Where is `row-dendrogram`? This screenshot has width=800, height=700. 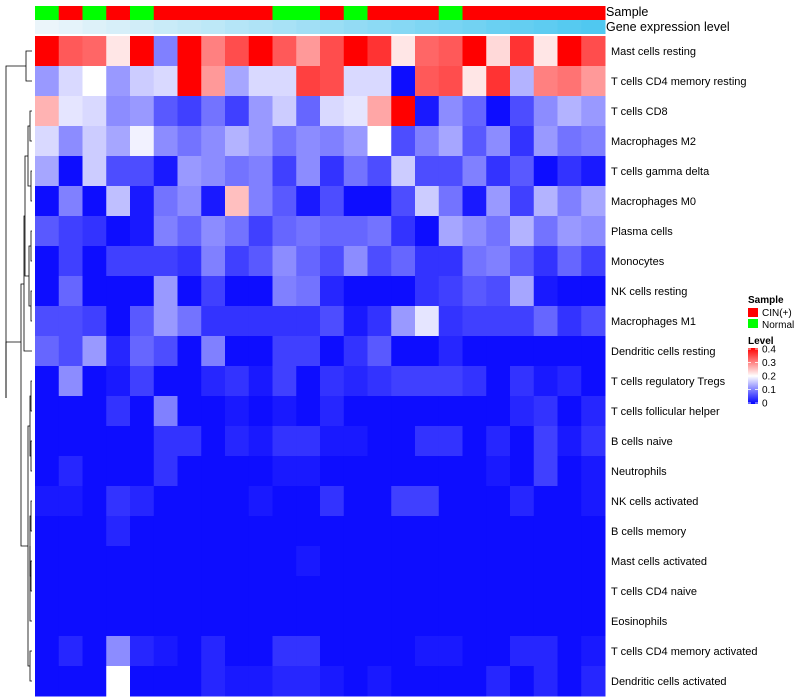 row-dendrogram is located at coordinates (18, 366).